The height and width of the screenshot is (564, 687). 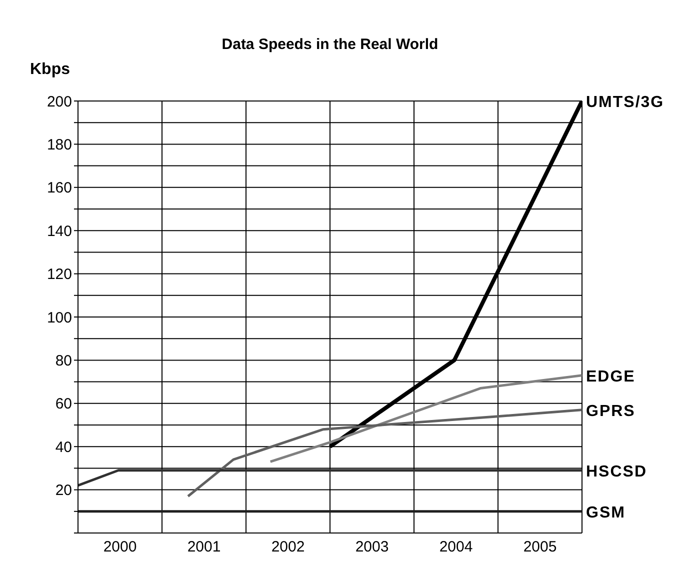 What do you see at coordinates (59, 145) in the screenshot?
I see `y-tick-label: 180` at bounding box center [59, 145].